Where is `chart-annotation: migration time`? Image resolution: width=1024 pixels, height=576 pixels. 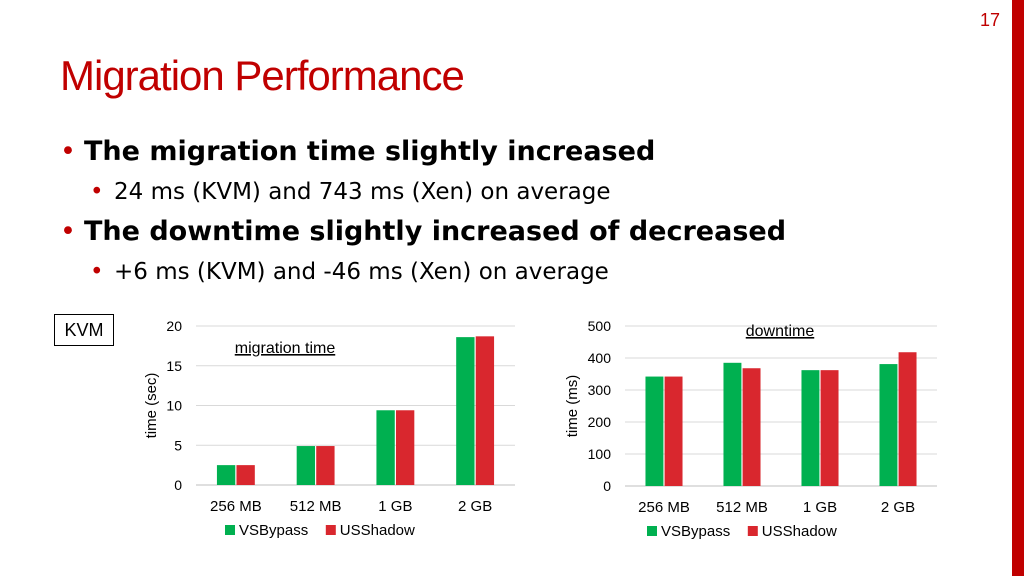 chart-annotation: migration time is located at coordinates (285, 348).